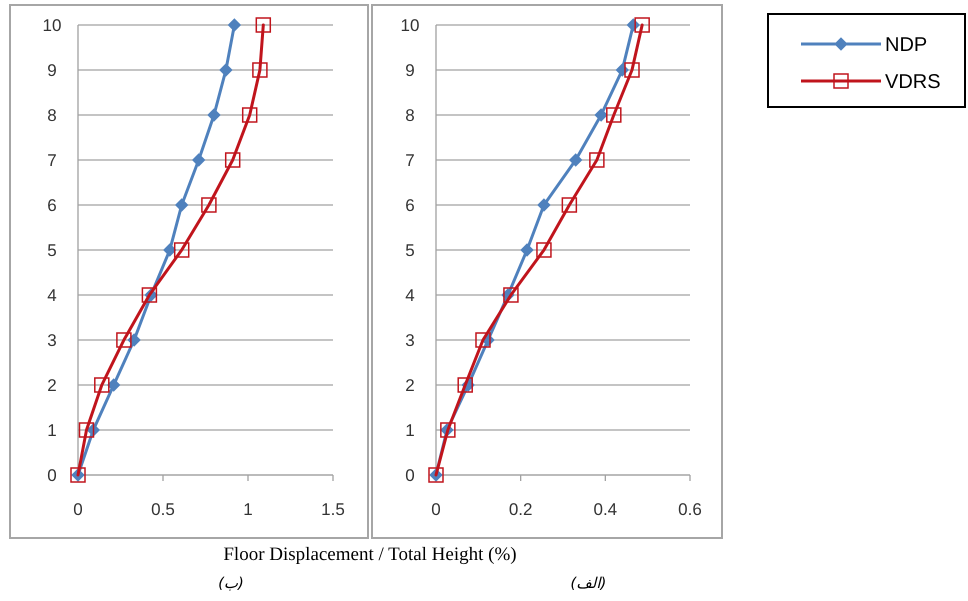 This screenshot has height=601, width=968. I want to click on x-tick-label: 0.2, so click(520, 509).